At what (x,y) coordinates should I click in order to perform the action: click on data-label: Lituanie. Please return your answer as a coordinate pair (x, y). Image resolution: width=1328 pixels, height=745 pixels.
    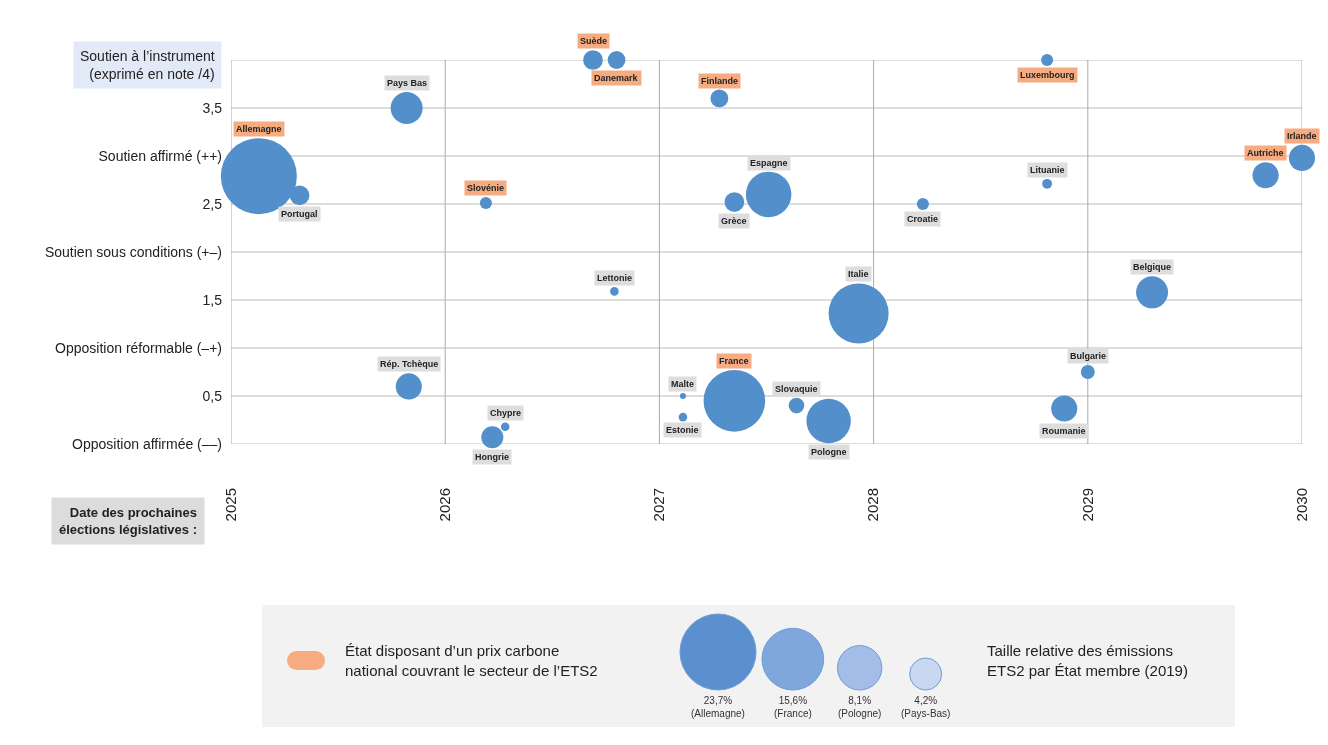
    Looking at the image, I should click on (1047, 170).